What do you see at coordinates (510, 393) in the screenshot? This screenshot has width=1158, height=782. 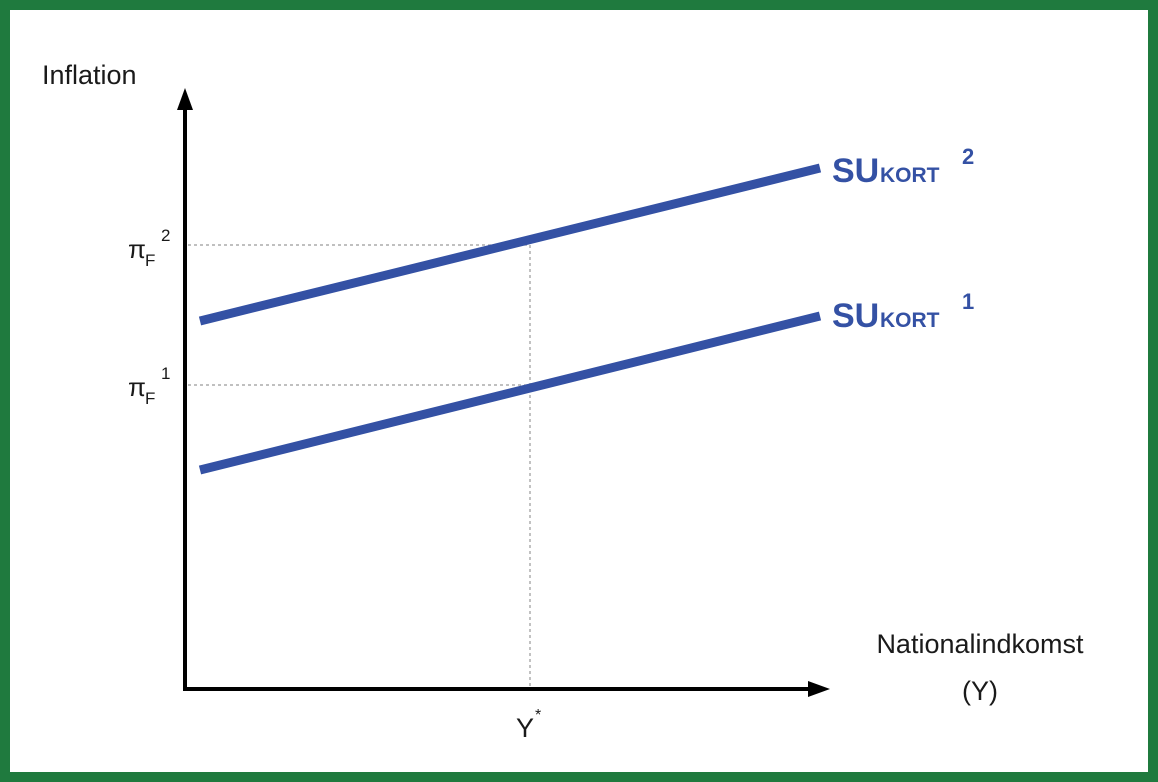 I see `su-kort-1-line` at bounding box center [510, 393].